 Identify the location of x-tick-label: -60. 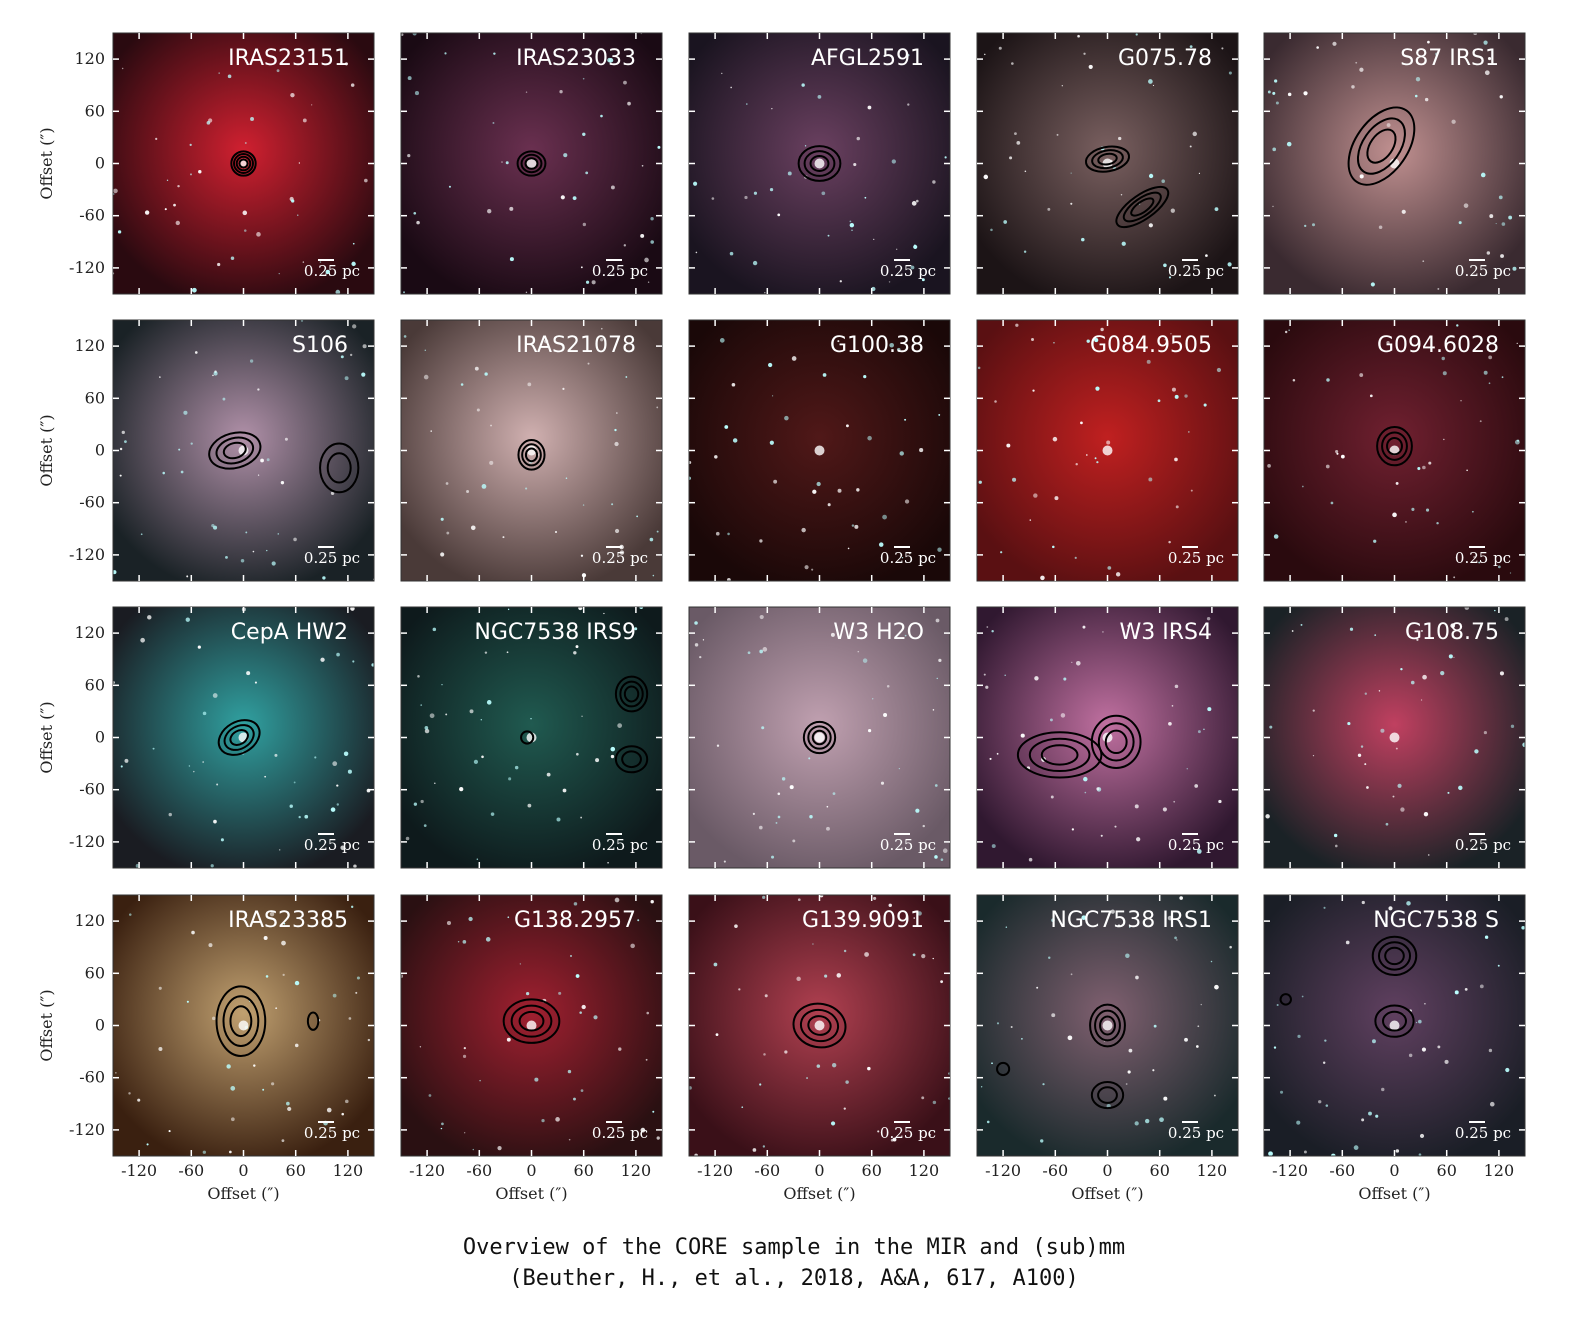
(1055, 1170).